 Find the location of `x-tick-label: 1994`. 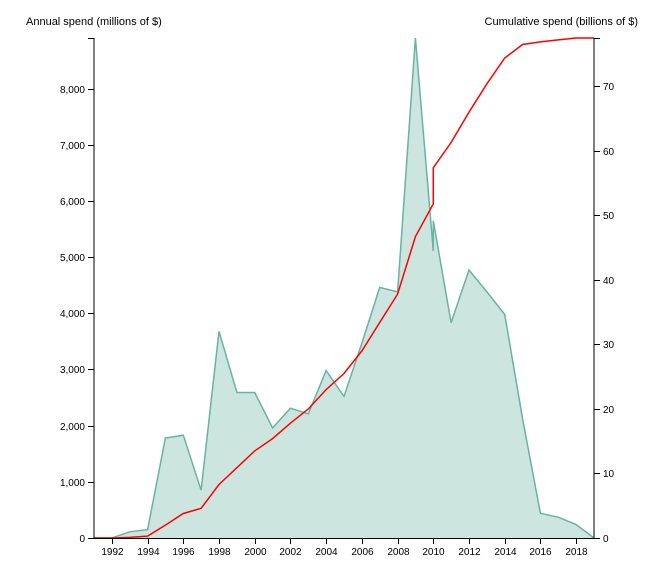

x-tick-label: 1994 is located at coordinates (148, 552).